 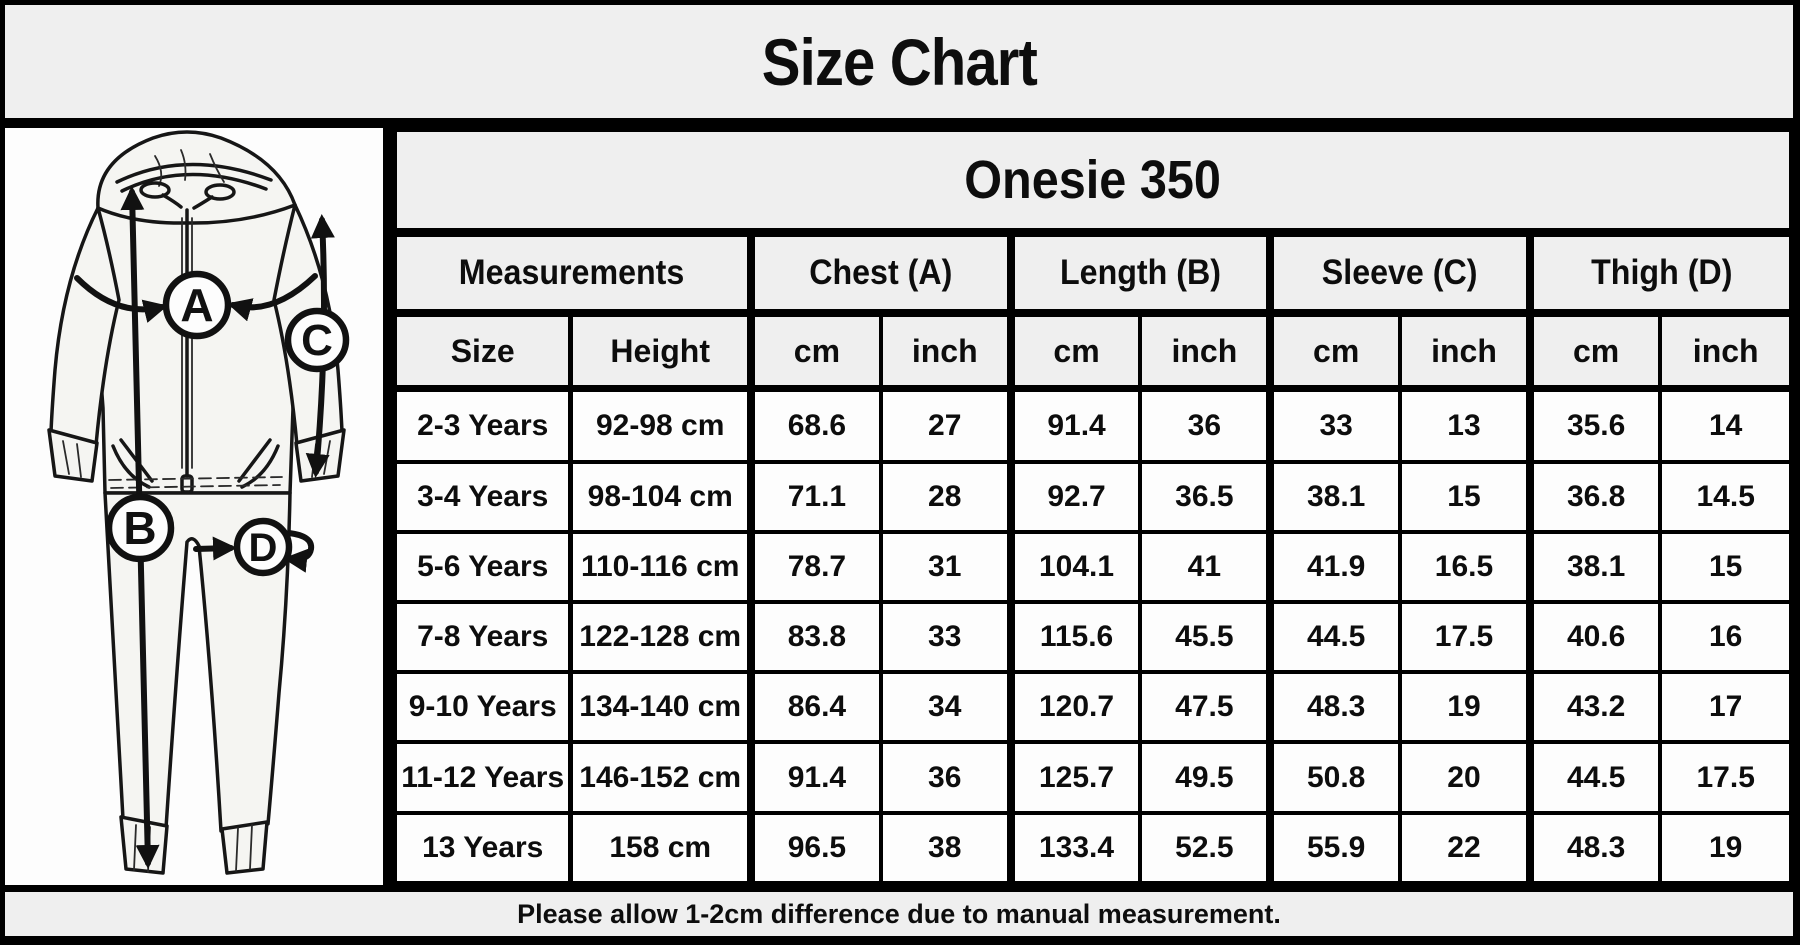 I want to click on hood-rim-inner, so click(x=194, y=182).